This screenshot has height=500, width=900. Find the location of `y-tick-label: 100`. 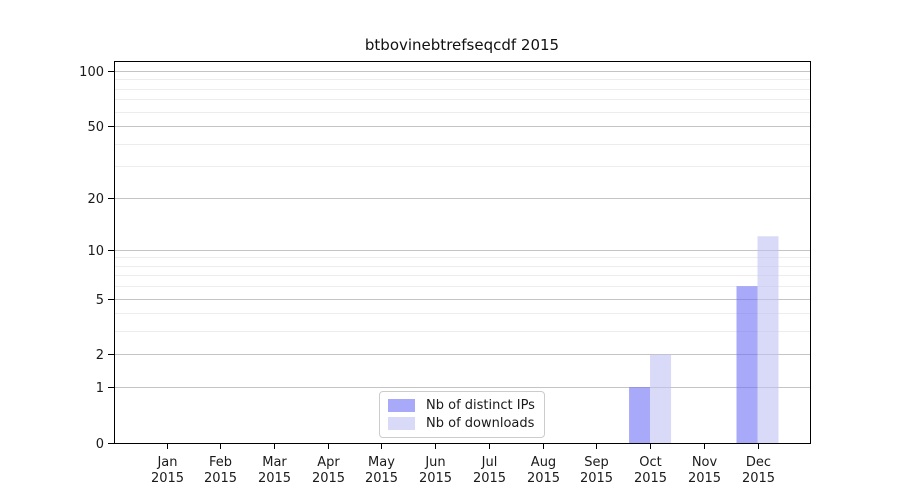

y-tick-label: 100 is located at coordinates (91, 72).